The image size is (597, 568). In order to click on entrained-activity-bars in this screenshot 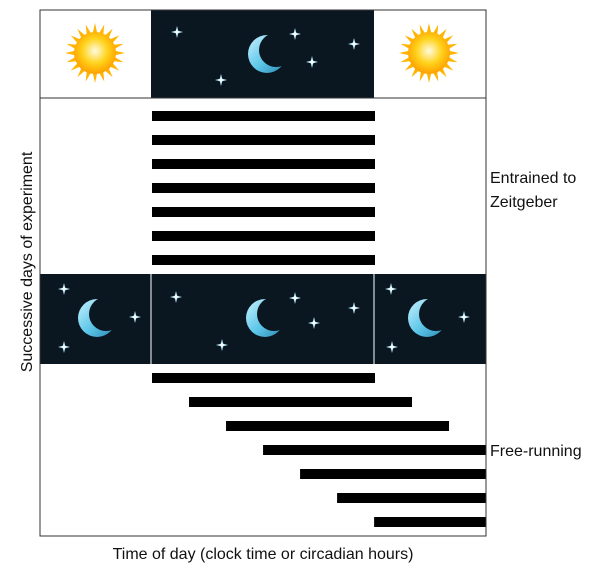, I will do `click(263, 188)`.